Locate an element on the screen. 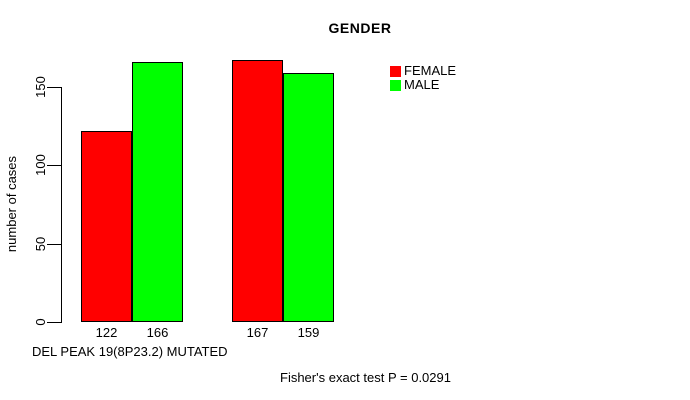  legend-label-male: MALE is located at coordinates (422, 84).